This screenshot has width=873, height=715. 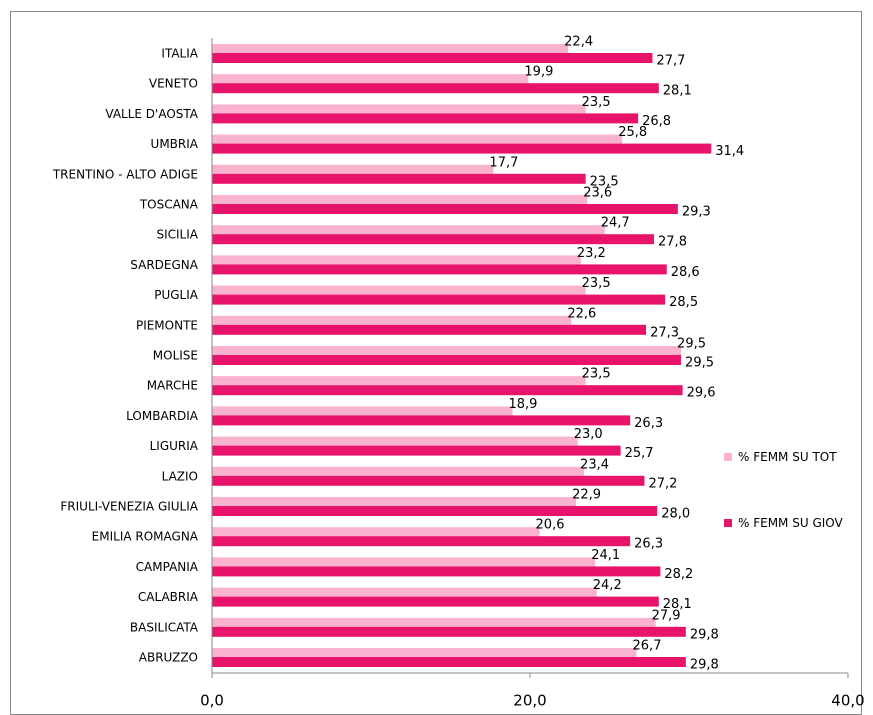 I want to click on category-label: PUGLIA, so click(x=176, y=295).